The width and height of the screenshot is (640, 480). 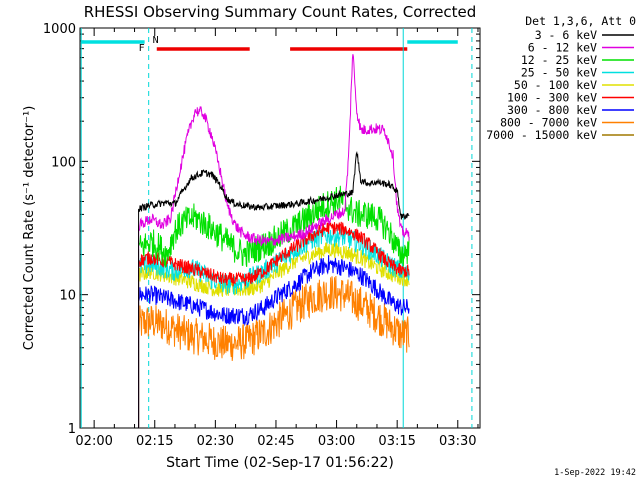 I want to click on legend-label: 7000 - 15000 keV, so click(x=541, y=135).